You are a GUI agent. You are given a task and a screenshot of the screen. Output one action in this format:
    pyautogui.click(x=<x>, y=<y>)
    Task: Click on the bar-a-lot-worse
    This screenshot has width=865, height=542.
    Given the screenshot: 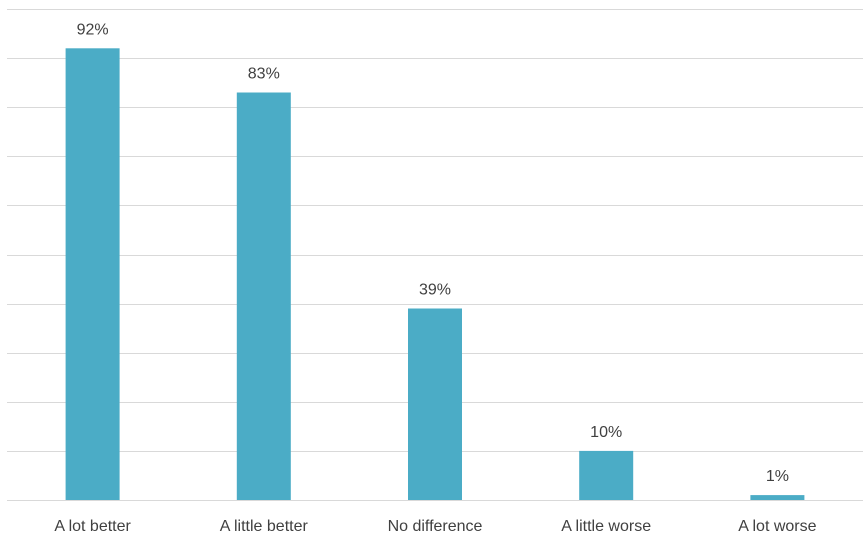 What is the action you would take?
    pyautogui.click(x=777, y=497)
    